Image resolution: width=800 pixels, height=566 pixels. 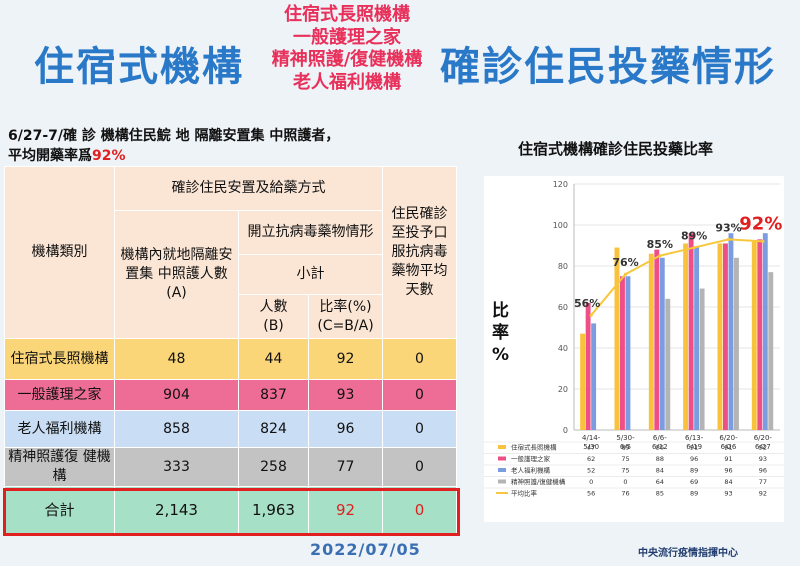 What do you see at coordinates (176, 359) in the screenshot?
I see `row-a: 48` at bounding box center [176, 359].